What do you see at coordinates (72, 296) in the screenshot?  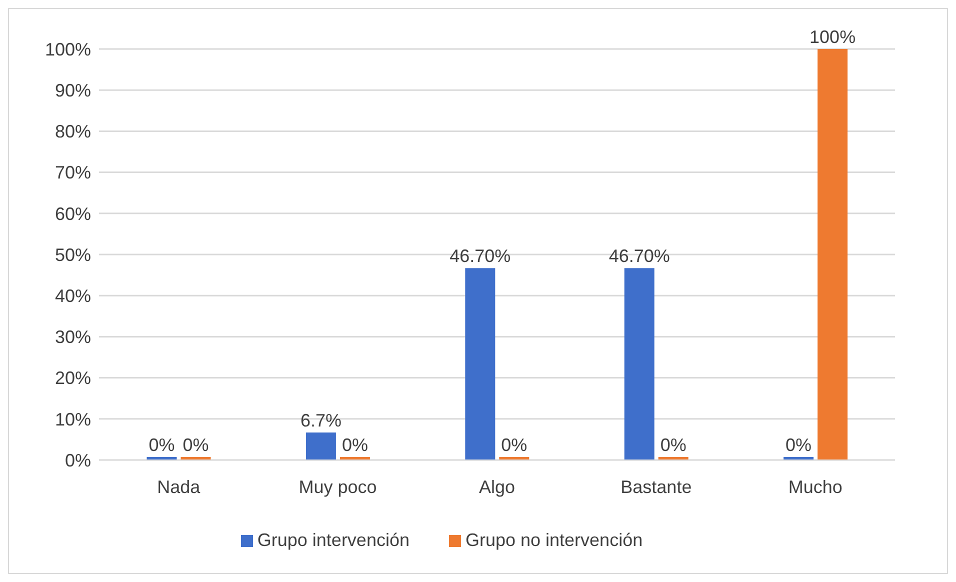 I see `y-tick-label: 40%` at bounding box center [72, 296].